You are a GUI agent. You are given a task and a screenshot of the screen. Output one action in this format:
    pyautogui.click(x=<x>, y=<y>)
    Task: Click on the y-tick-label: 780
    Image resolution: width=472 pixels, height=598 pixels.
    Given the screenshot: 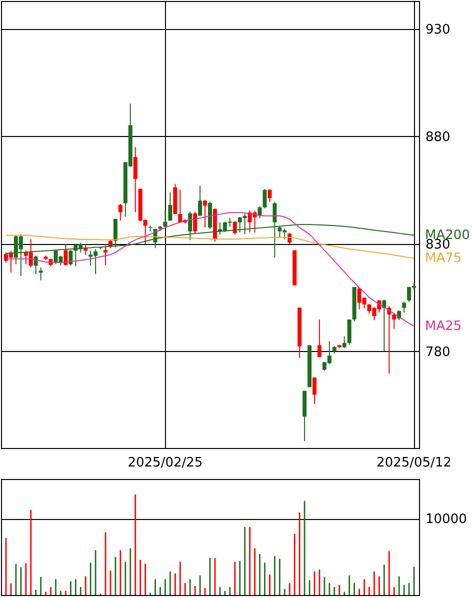 What is the action you would take?
    pyautogui.click(x=438, y=352)
    